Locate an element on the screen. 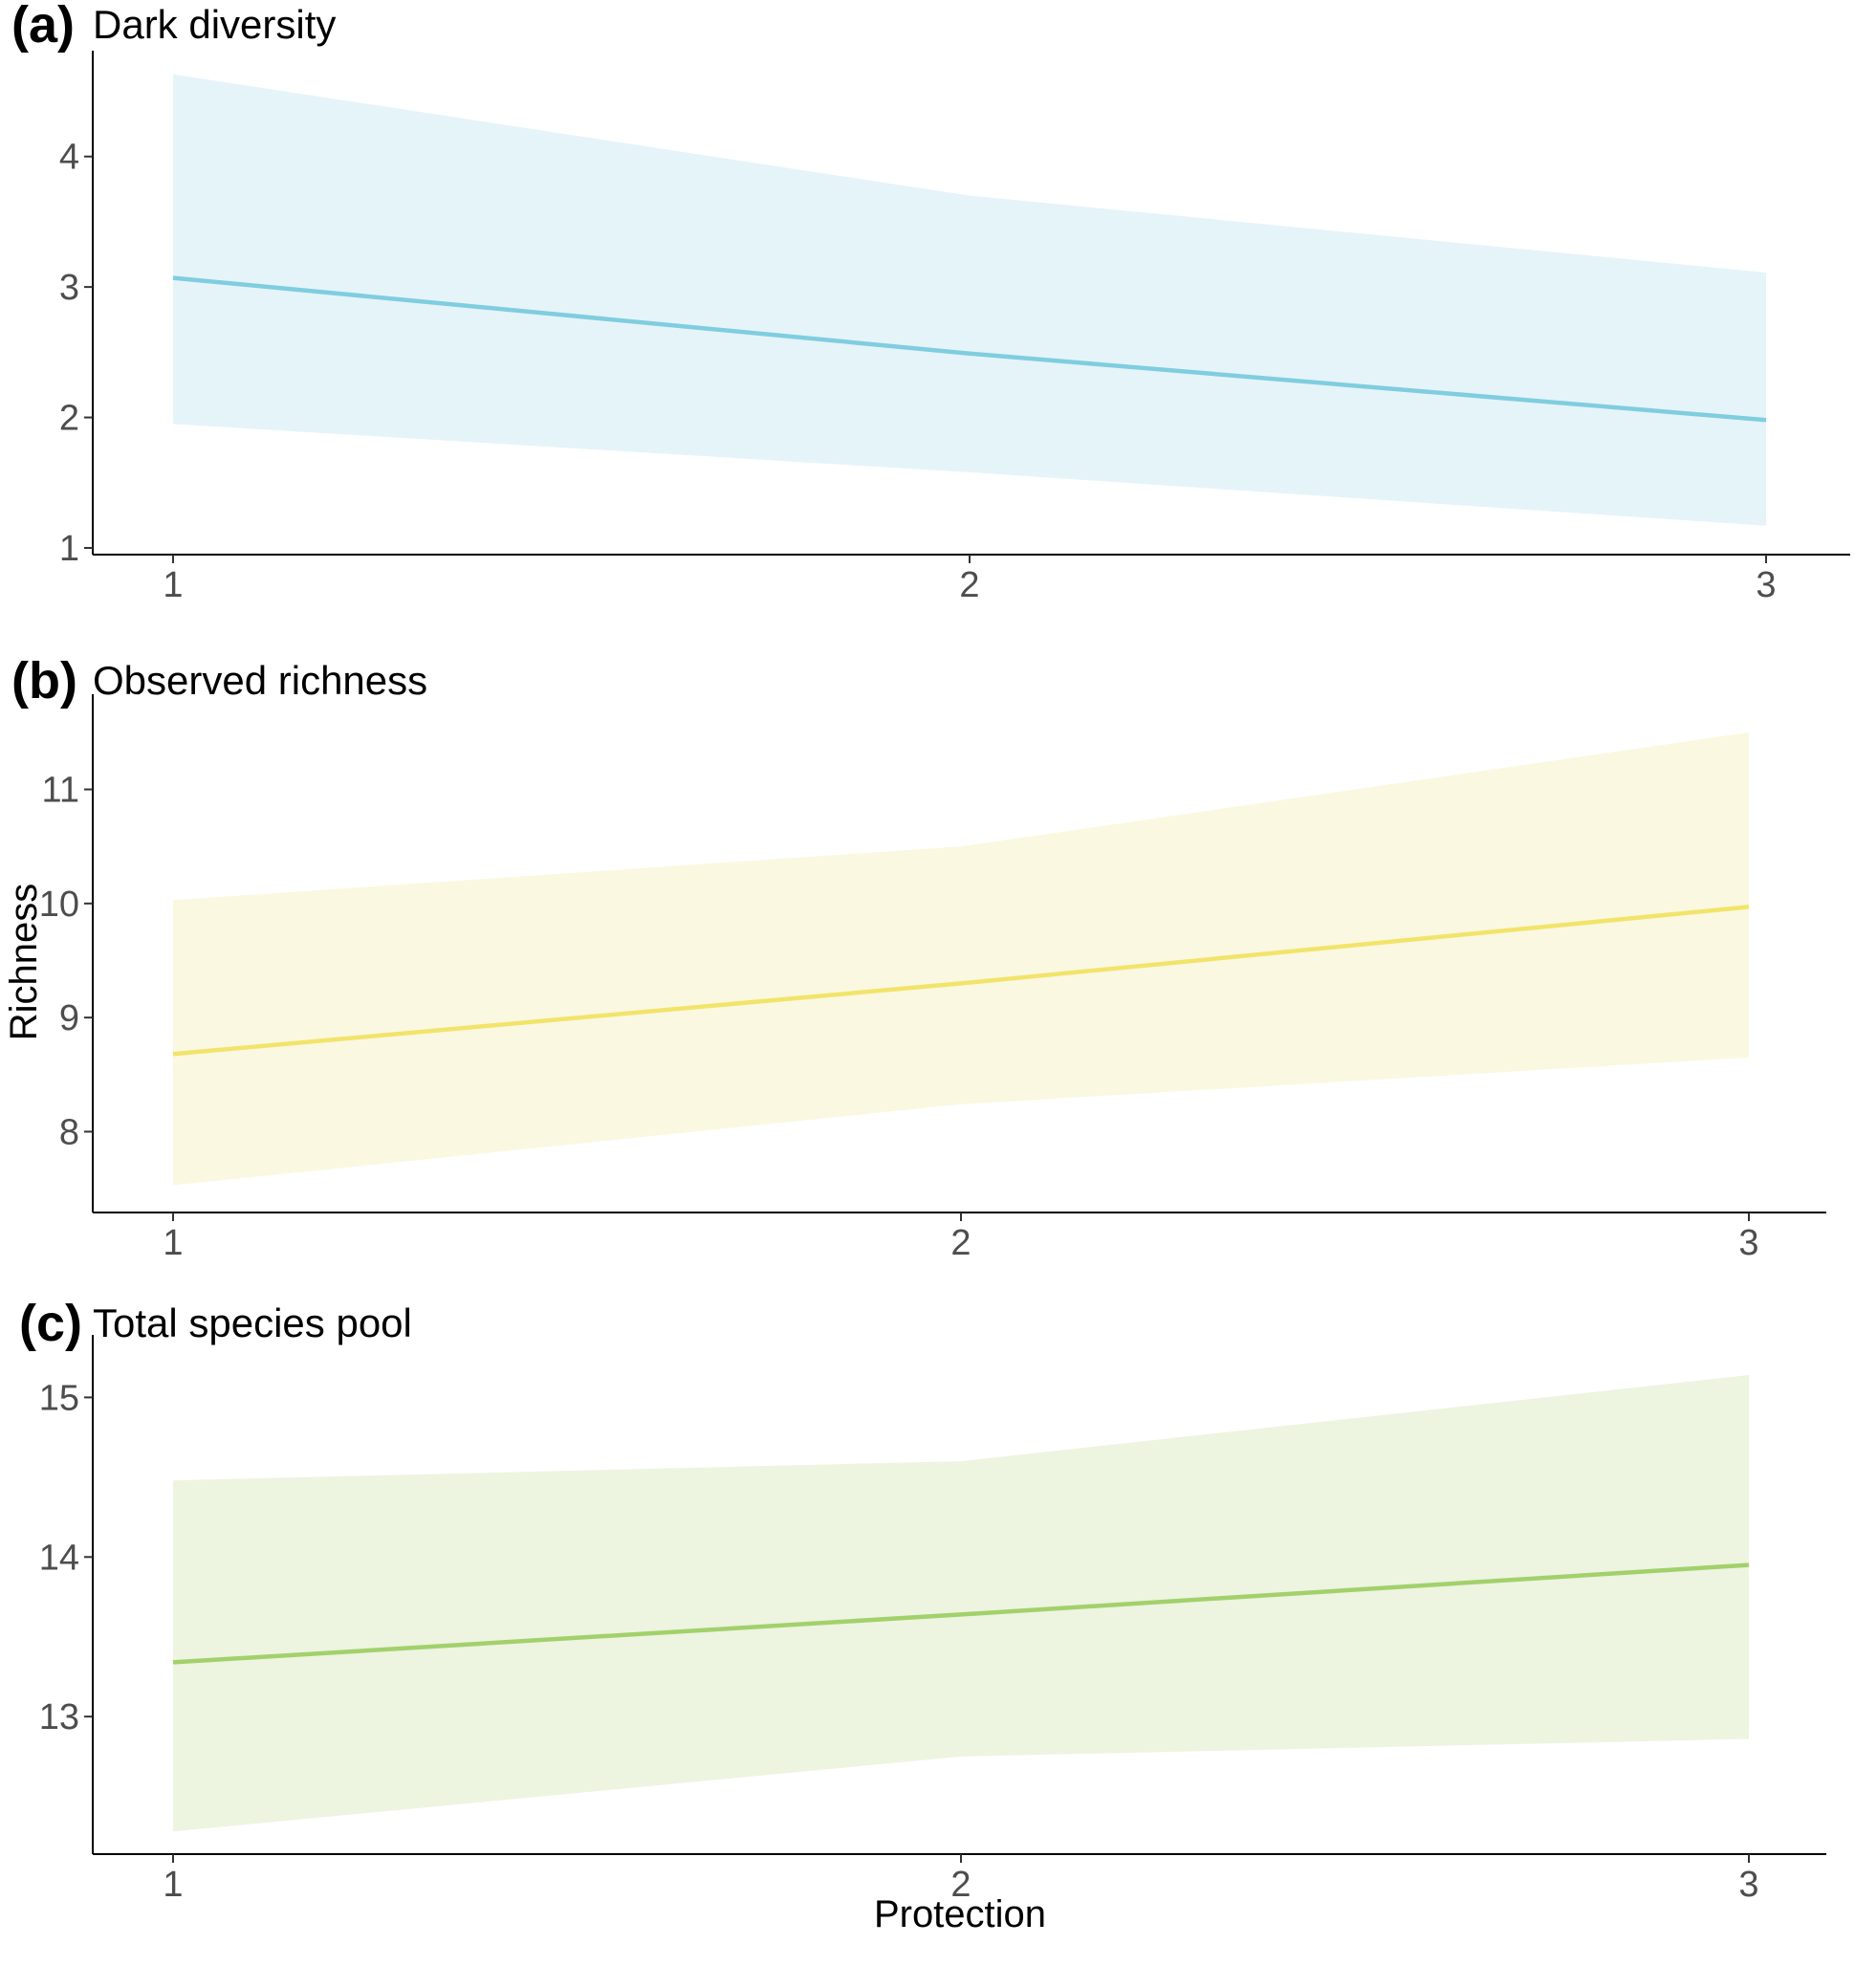 The width and height of the screenshot is (1855, 1988). panel-title-c: Total species pool is located at coordinates (253, 1322).